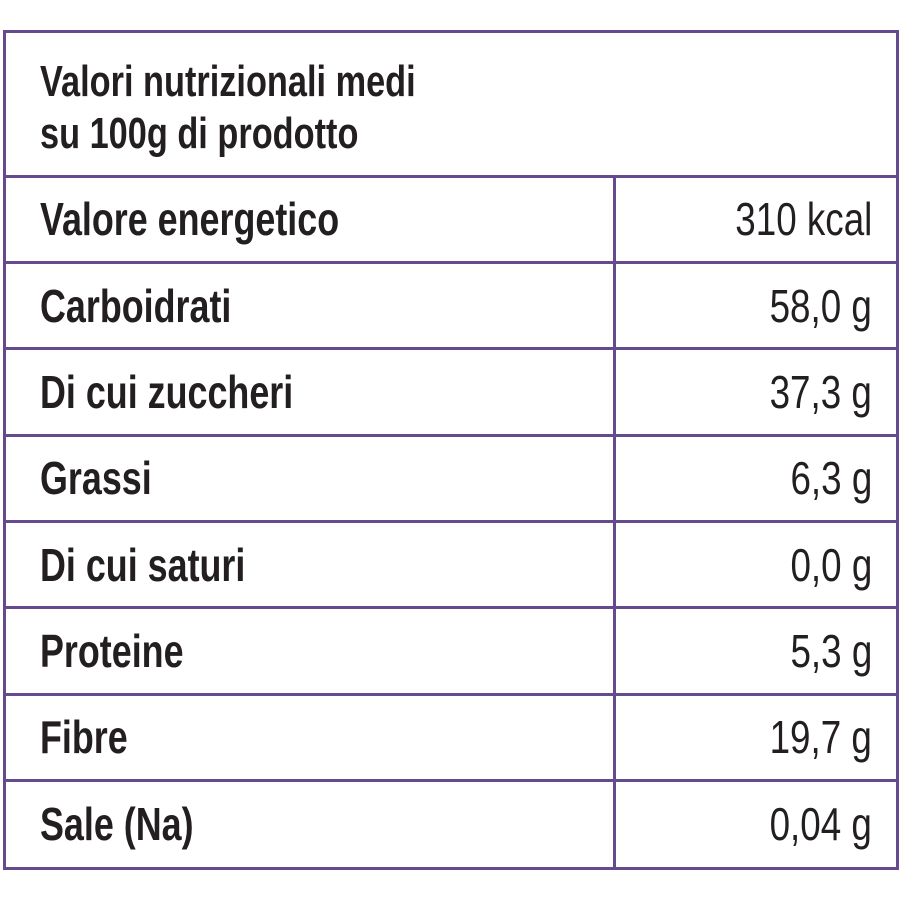  Describe the element at coordinates (96, 478) in the screenshot. I see `nutrient-label: Grassi` at that location.